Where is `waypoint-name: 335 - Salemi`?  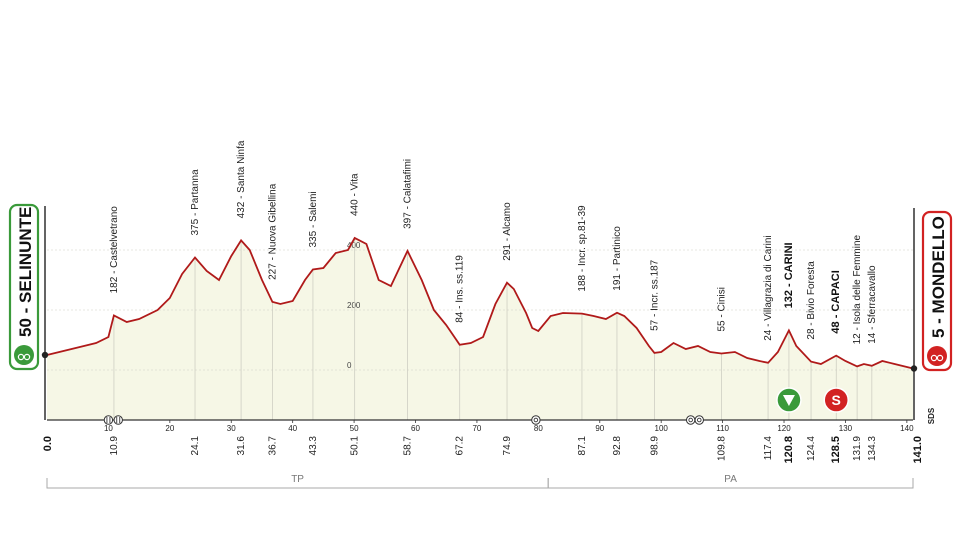 waypoint-name: 335 - Salemi is located at coordinates (313, 219).